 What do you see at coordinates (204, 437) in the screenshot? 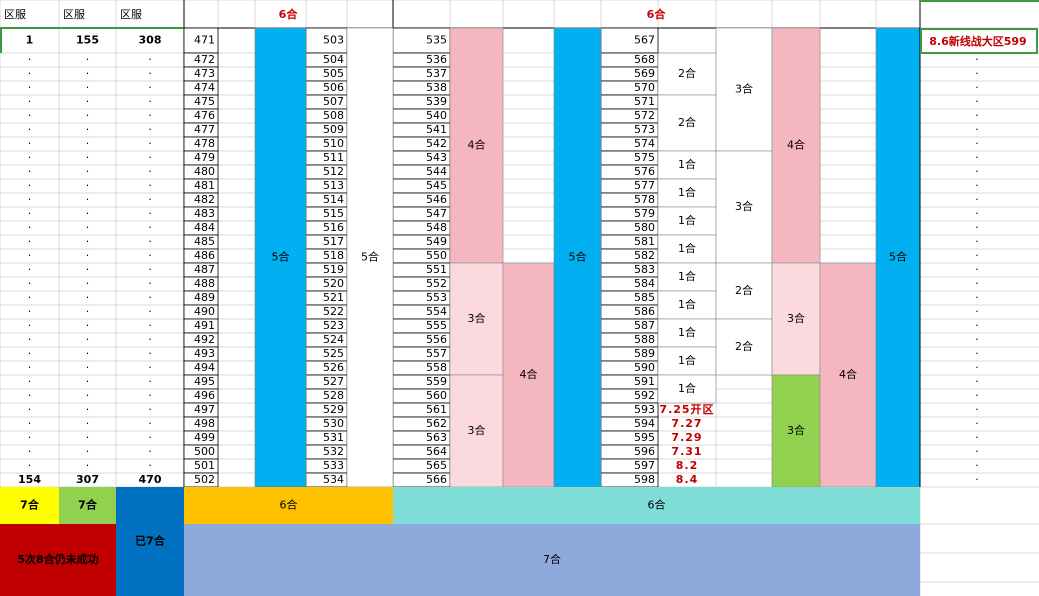
I see `number-text: 499` at bounding box center [204, 437].